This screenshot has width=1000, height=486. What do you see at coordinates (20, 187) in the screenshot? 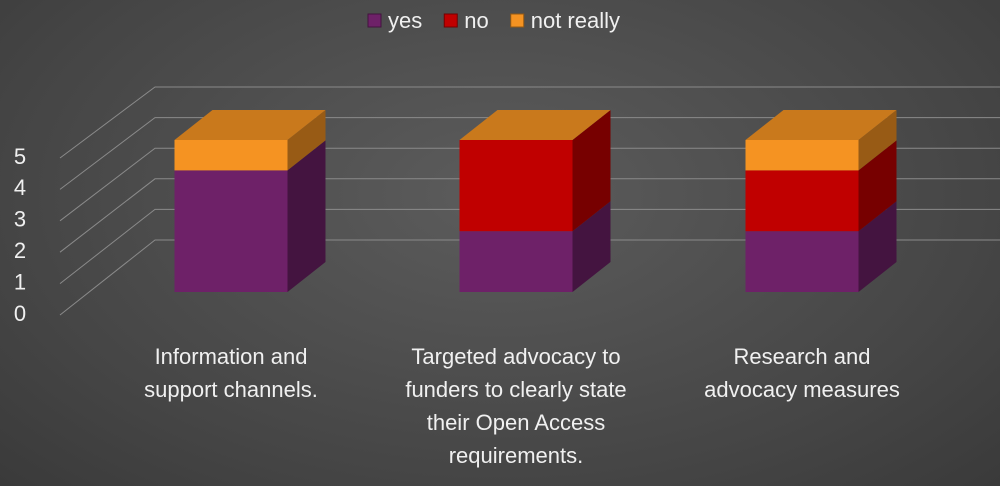
I see `y-tick-label: 4` at bounding box center [20, 187].